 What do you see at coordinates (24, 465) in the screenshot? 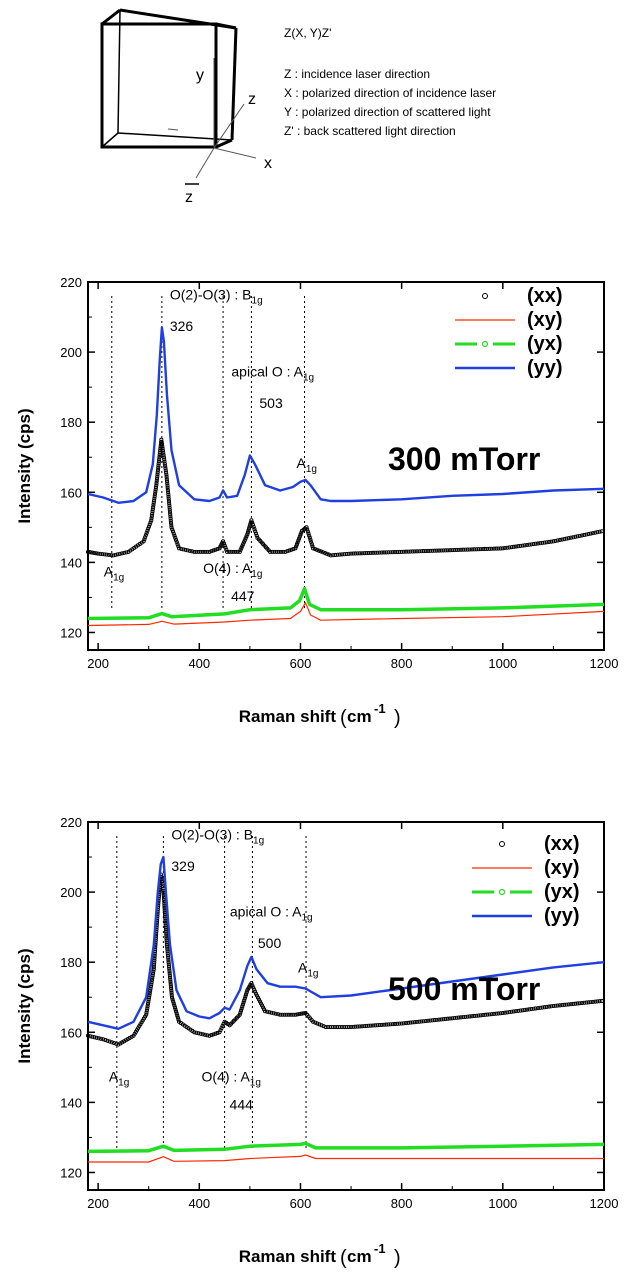
I see `y-axis-label: Intensity (cps)` at bounding box center [24, 465].